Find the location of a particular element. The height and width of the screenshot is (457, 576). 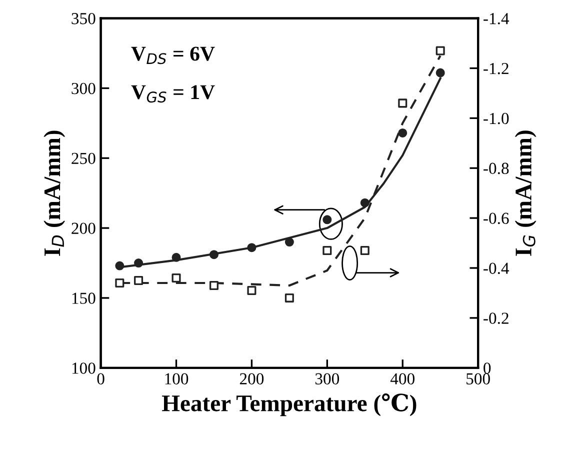

annotation: V$_{GS}$ = 1V is located at coordinates (173, 94).